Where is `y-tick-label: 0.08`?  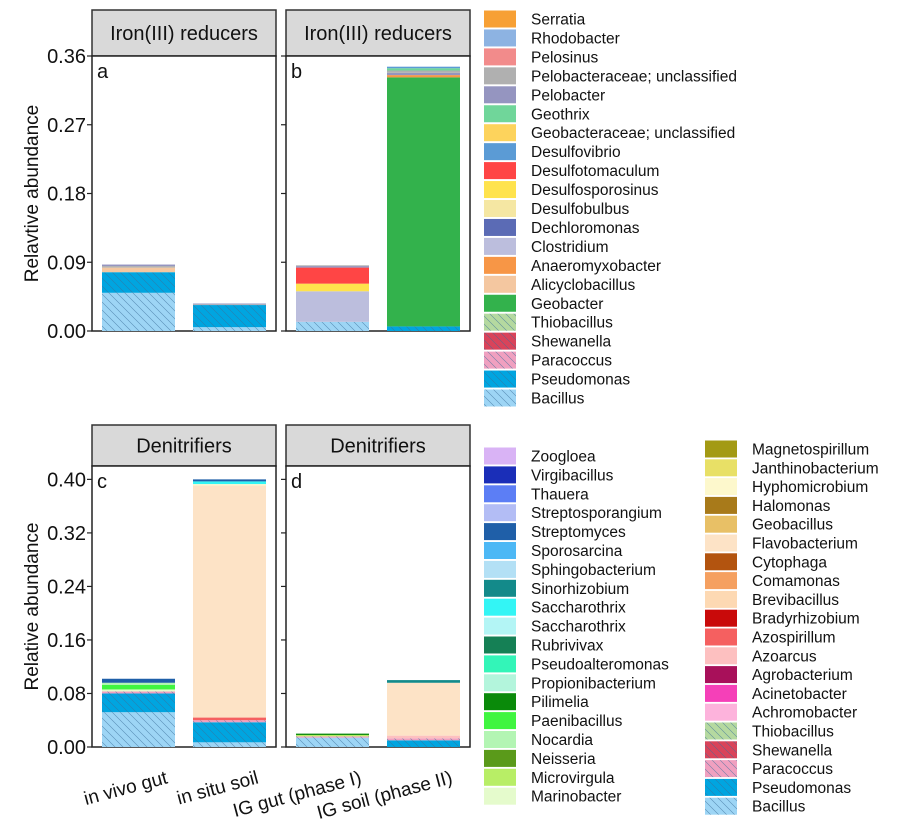 y-tick-label: 0.08 is located at coordinates (66, 694).